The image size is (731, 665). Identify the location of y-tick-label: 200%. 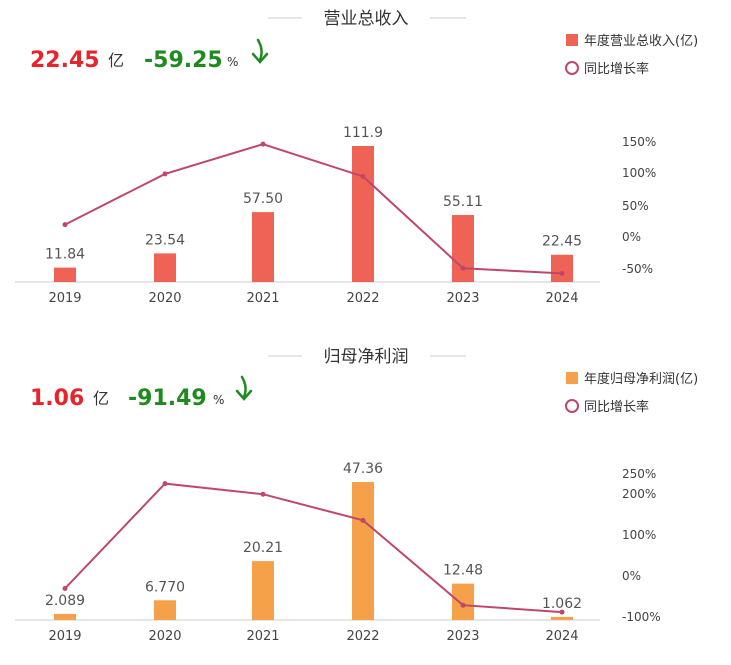
(639, 494).